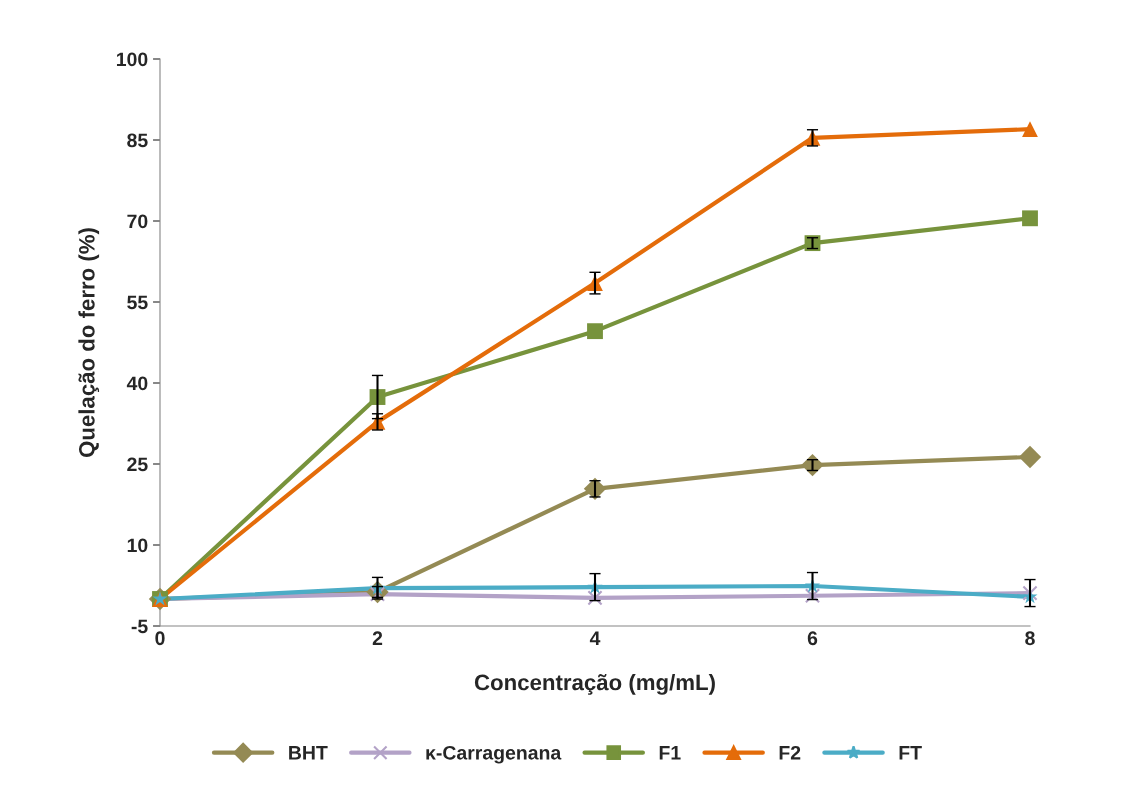 This screenshot has width=1136, height=785. Describe the element at coordinates (137, 221) in the screenshot. I see `y-tick-label: 70` at that location.